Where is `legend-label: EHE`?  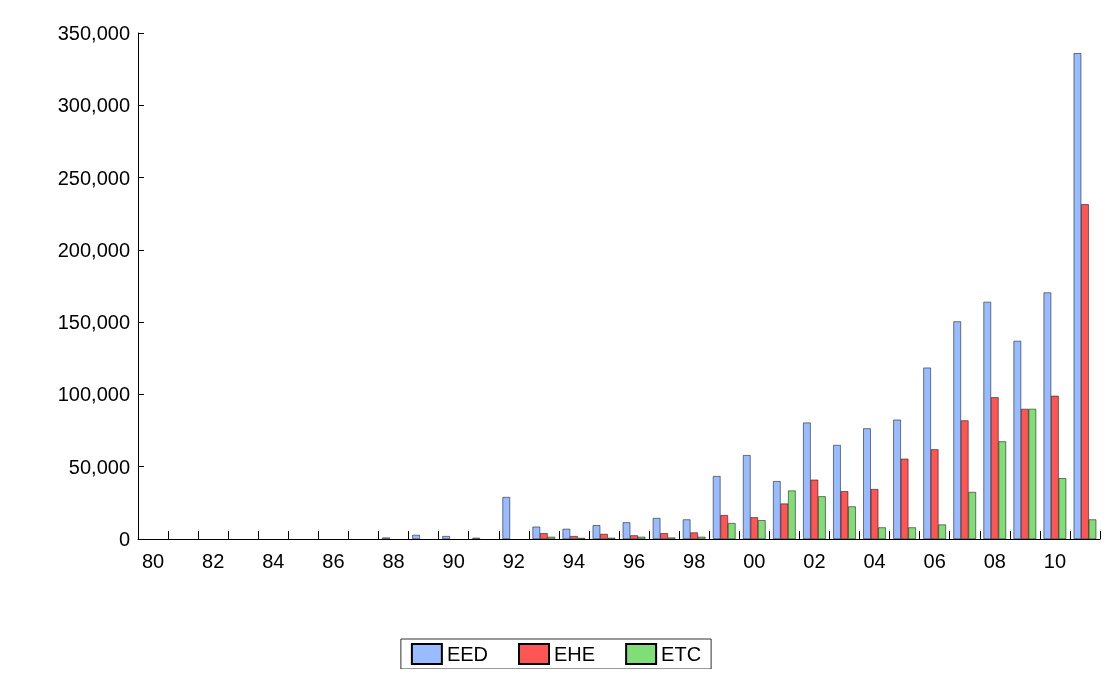
legend-label: EHE is located at coordinates (575, 654).